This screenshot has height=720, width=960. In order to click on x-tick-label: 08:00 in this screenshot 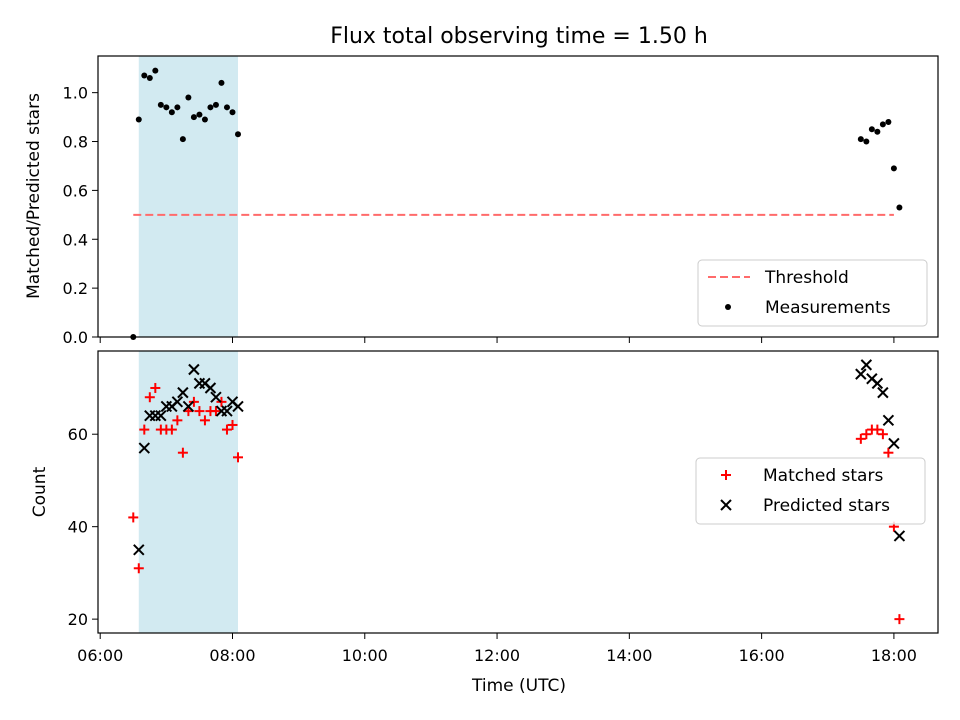, I will do `click(232, 655)`.